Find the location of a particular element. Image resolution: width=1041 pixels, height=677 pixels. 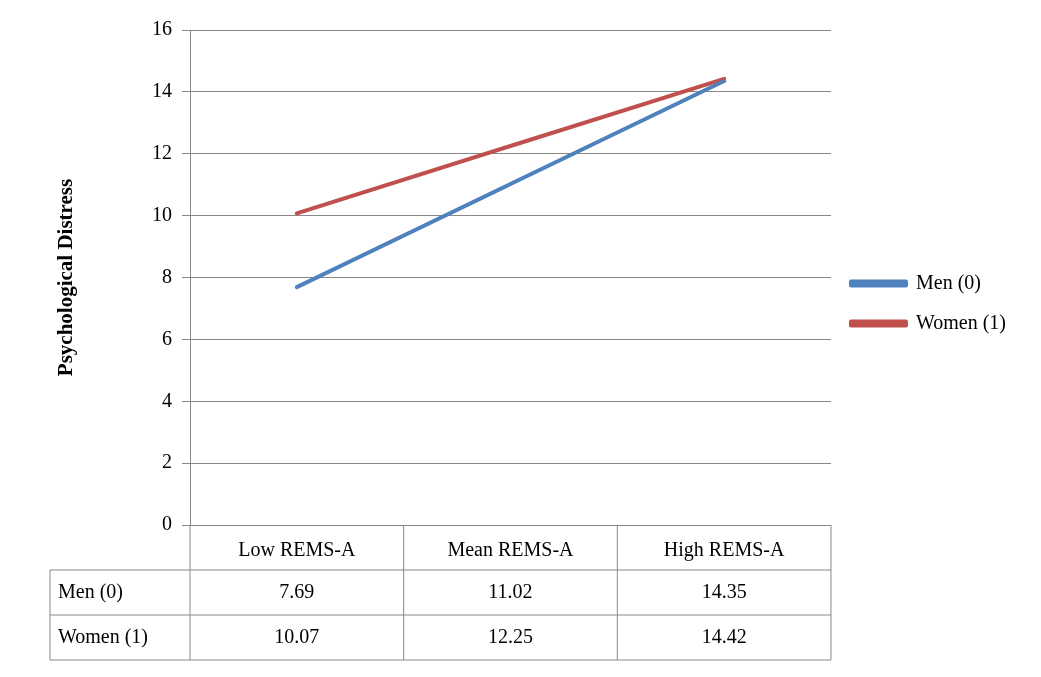

data-label: 11.02 is located at coordinates (510, 590).